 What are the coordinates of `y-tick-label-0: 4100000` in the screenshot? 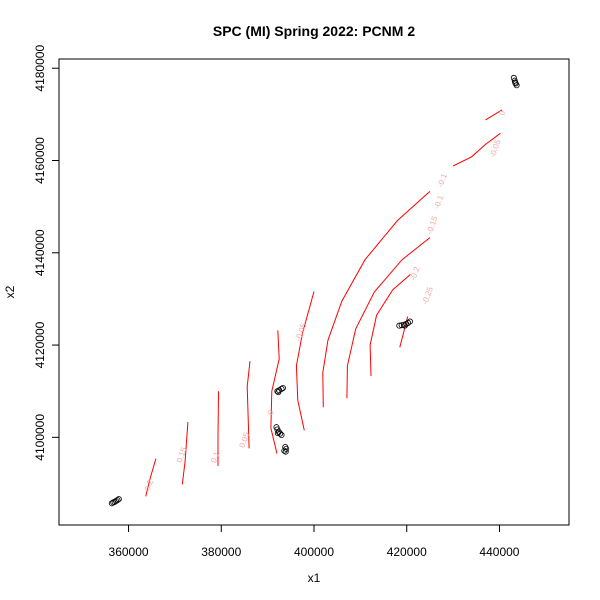 It's located at (40, 437).